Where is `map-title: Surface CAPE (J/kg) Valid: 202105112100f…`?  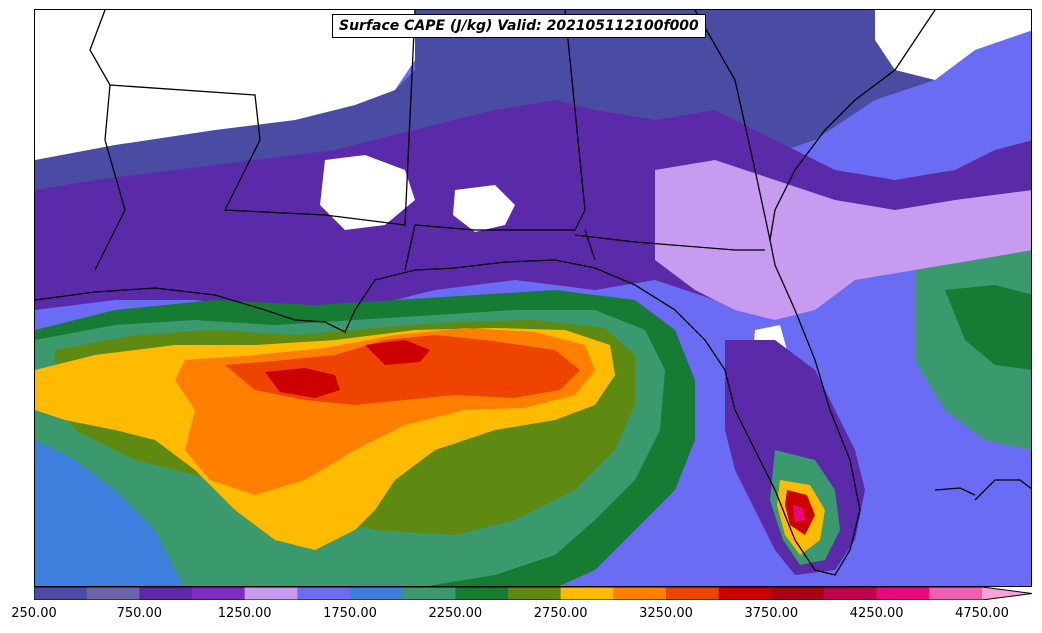 map-title: Surface CAPE (J/kg) Valid: 202105112100f… is located at coordinates (519, 26).